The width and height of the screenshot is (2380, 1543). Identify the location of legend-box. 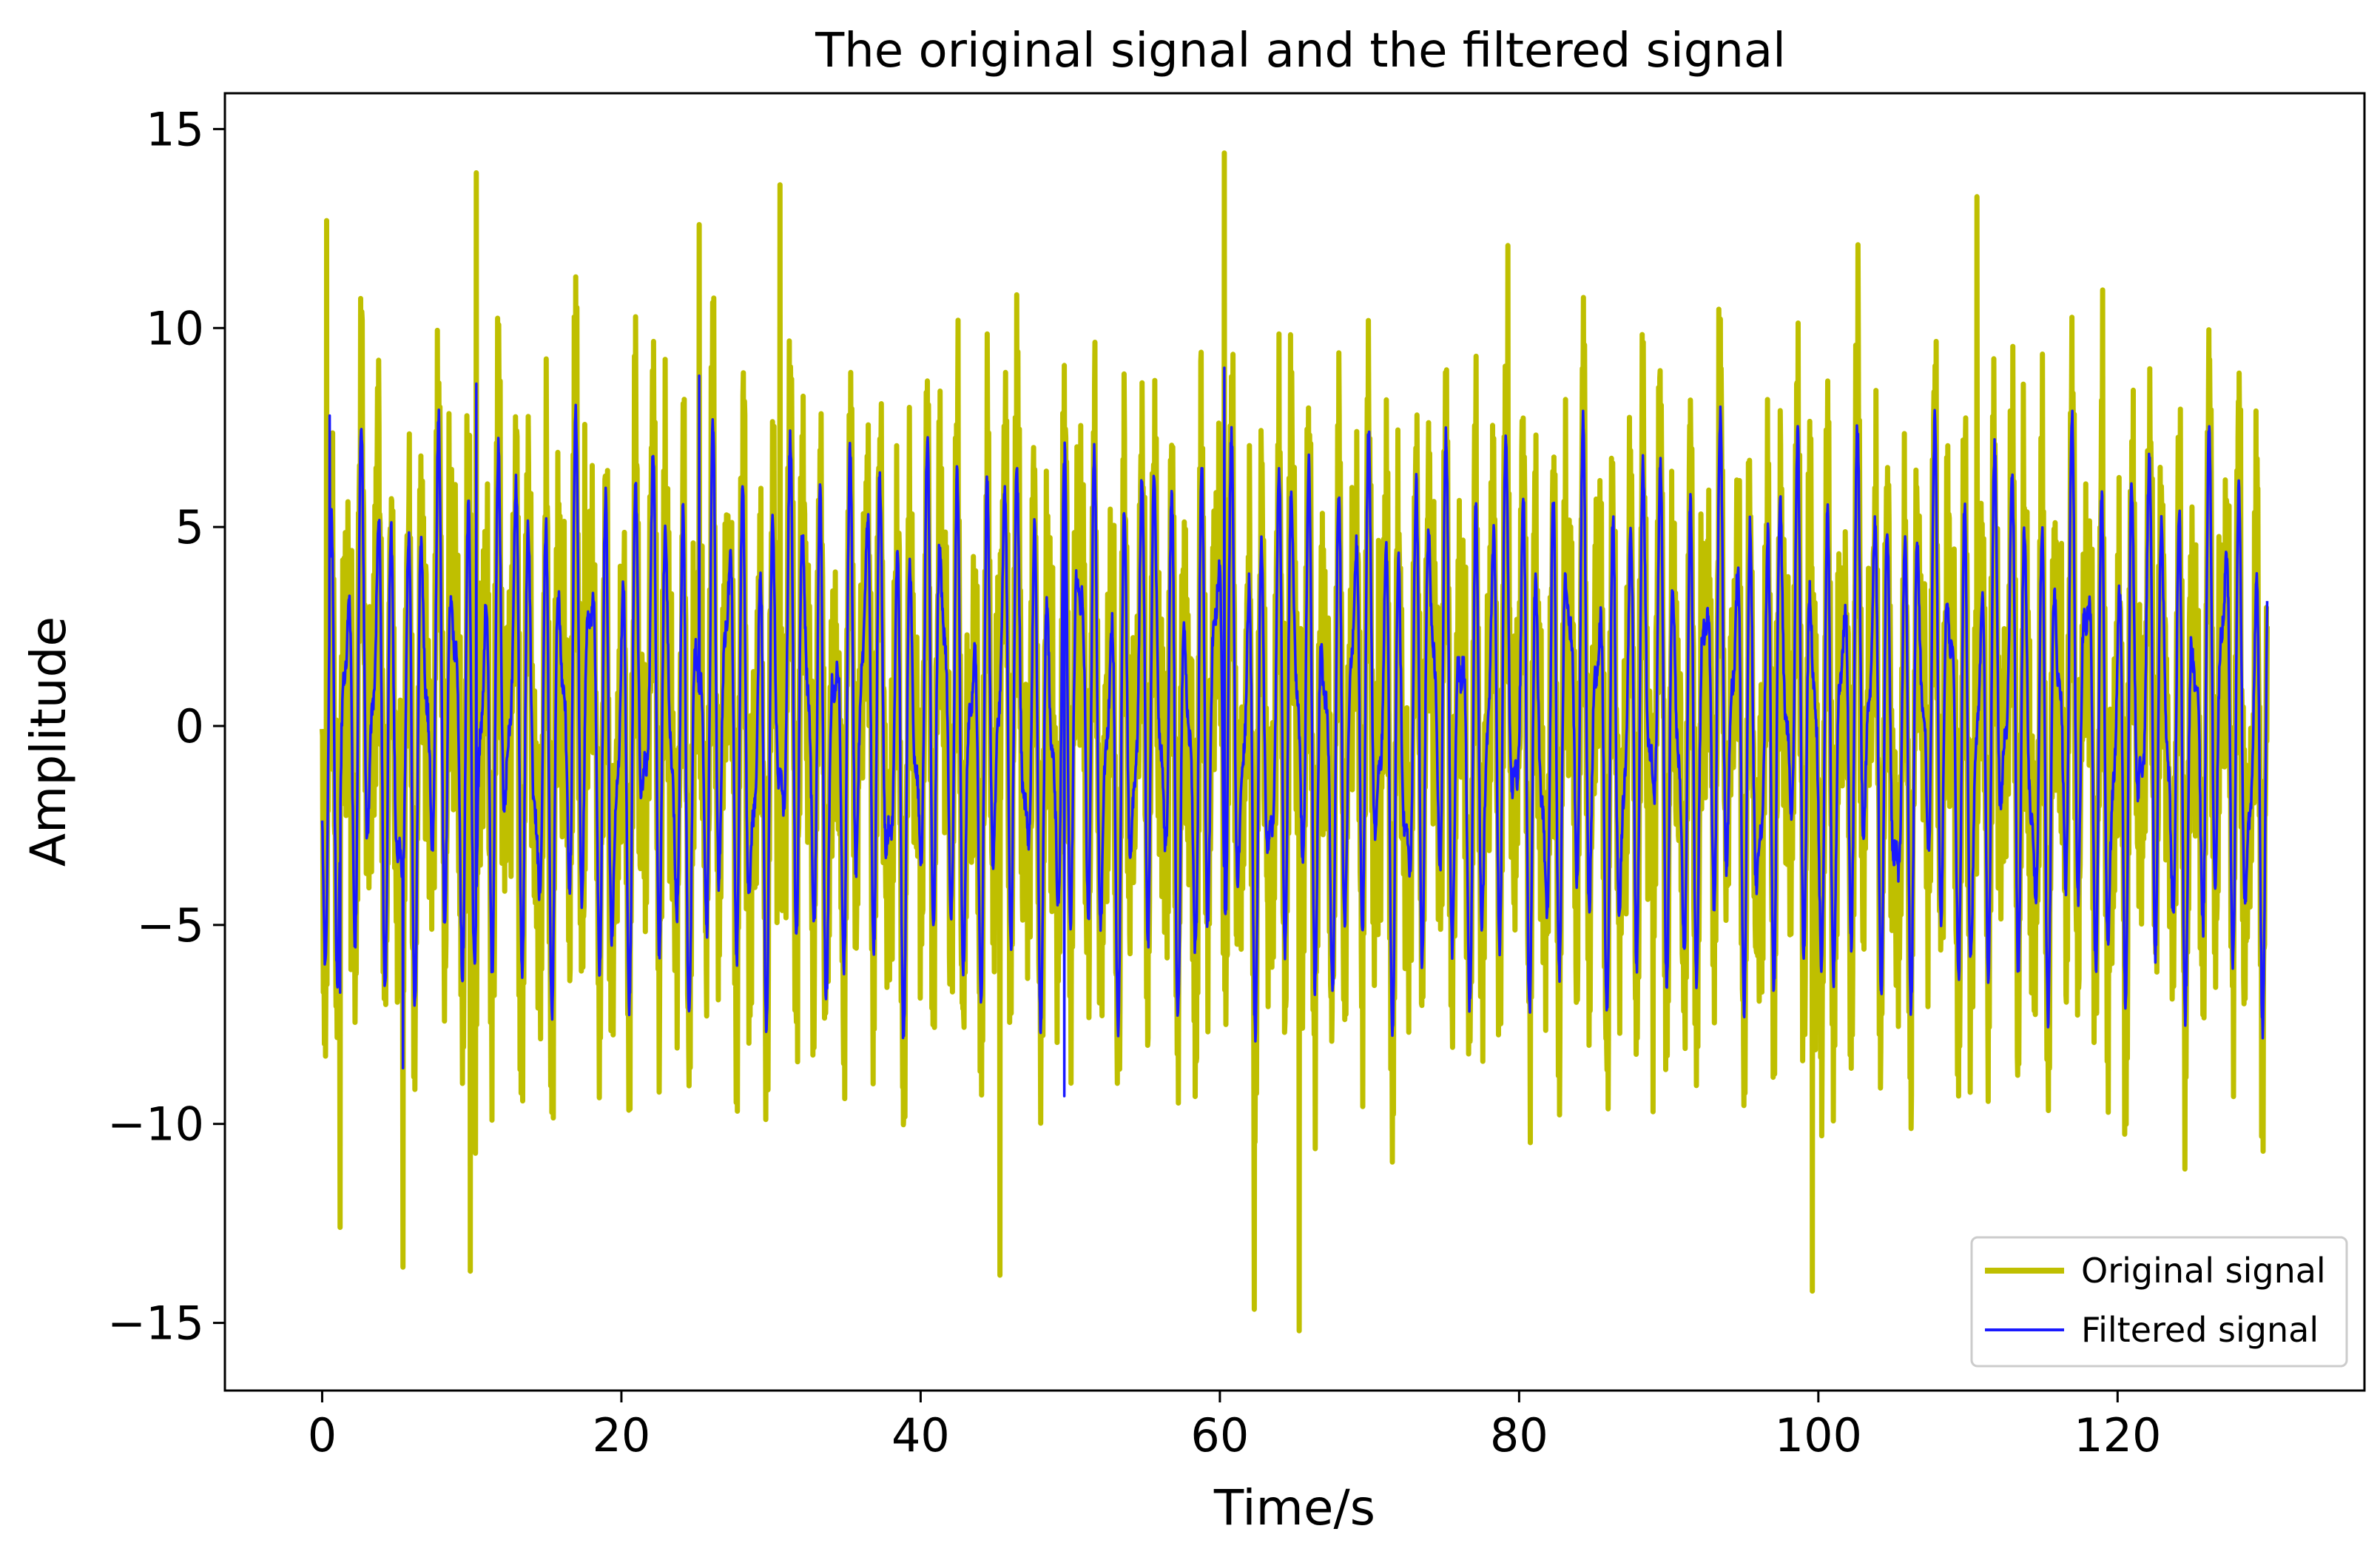
(2159, 1302).